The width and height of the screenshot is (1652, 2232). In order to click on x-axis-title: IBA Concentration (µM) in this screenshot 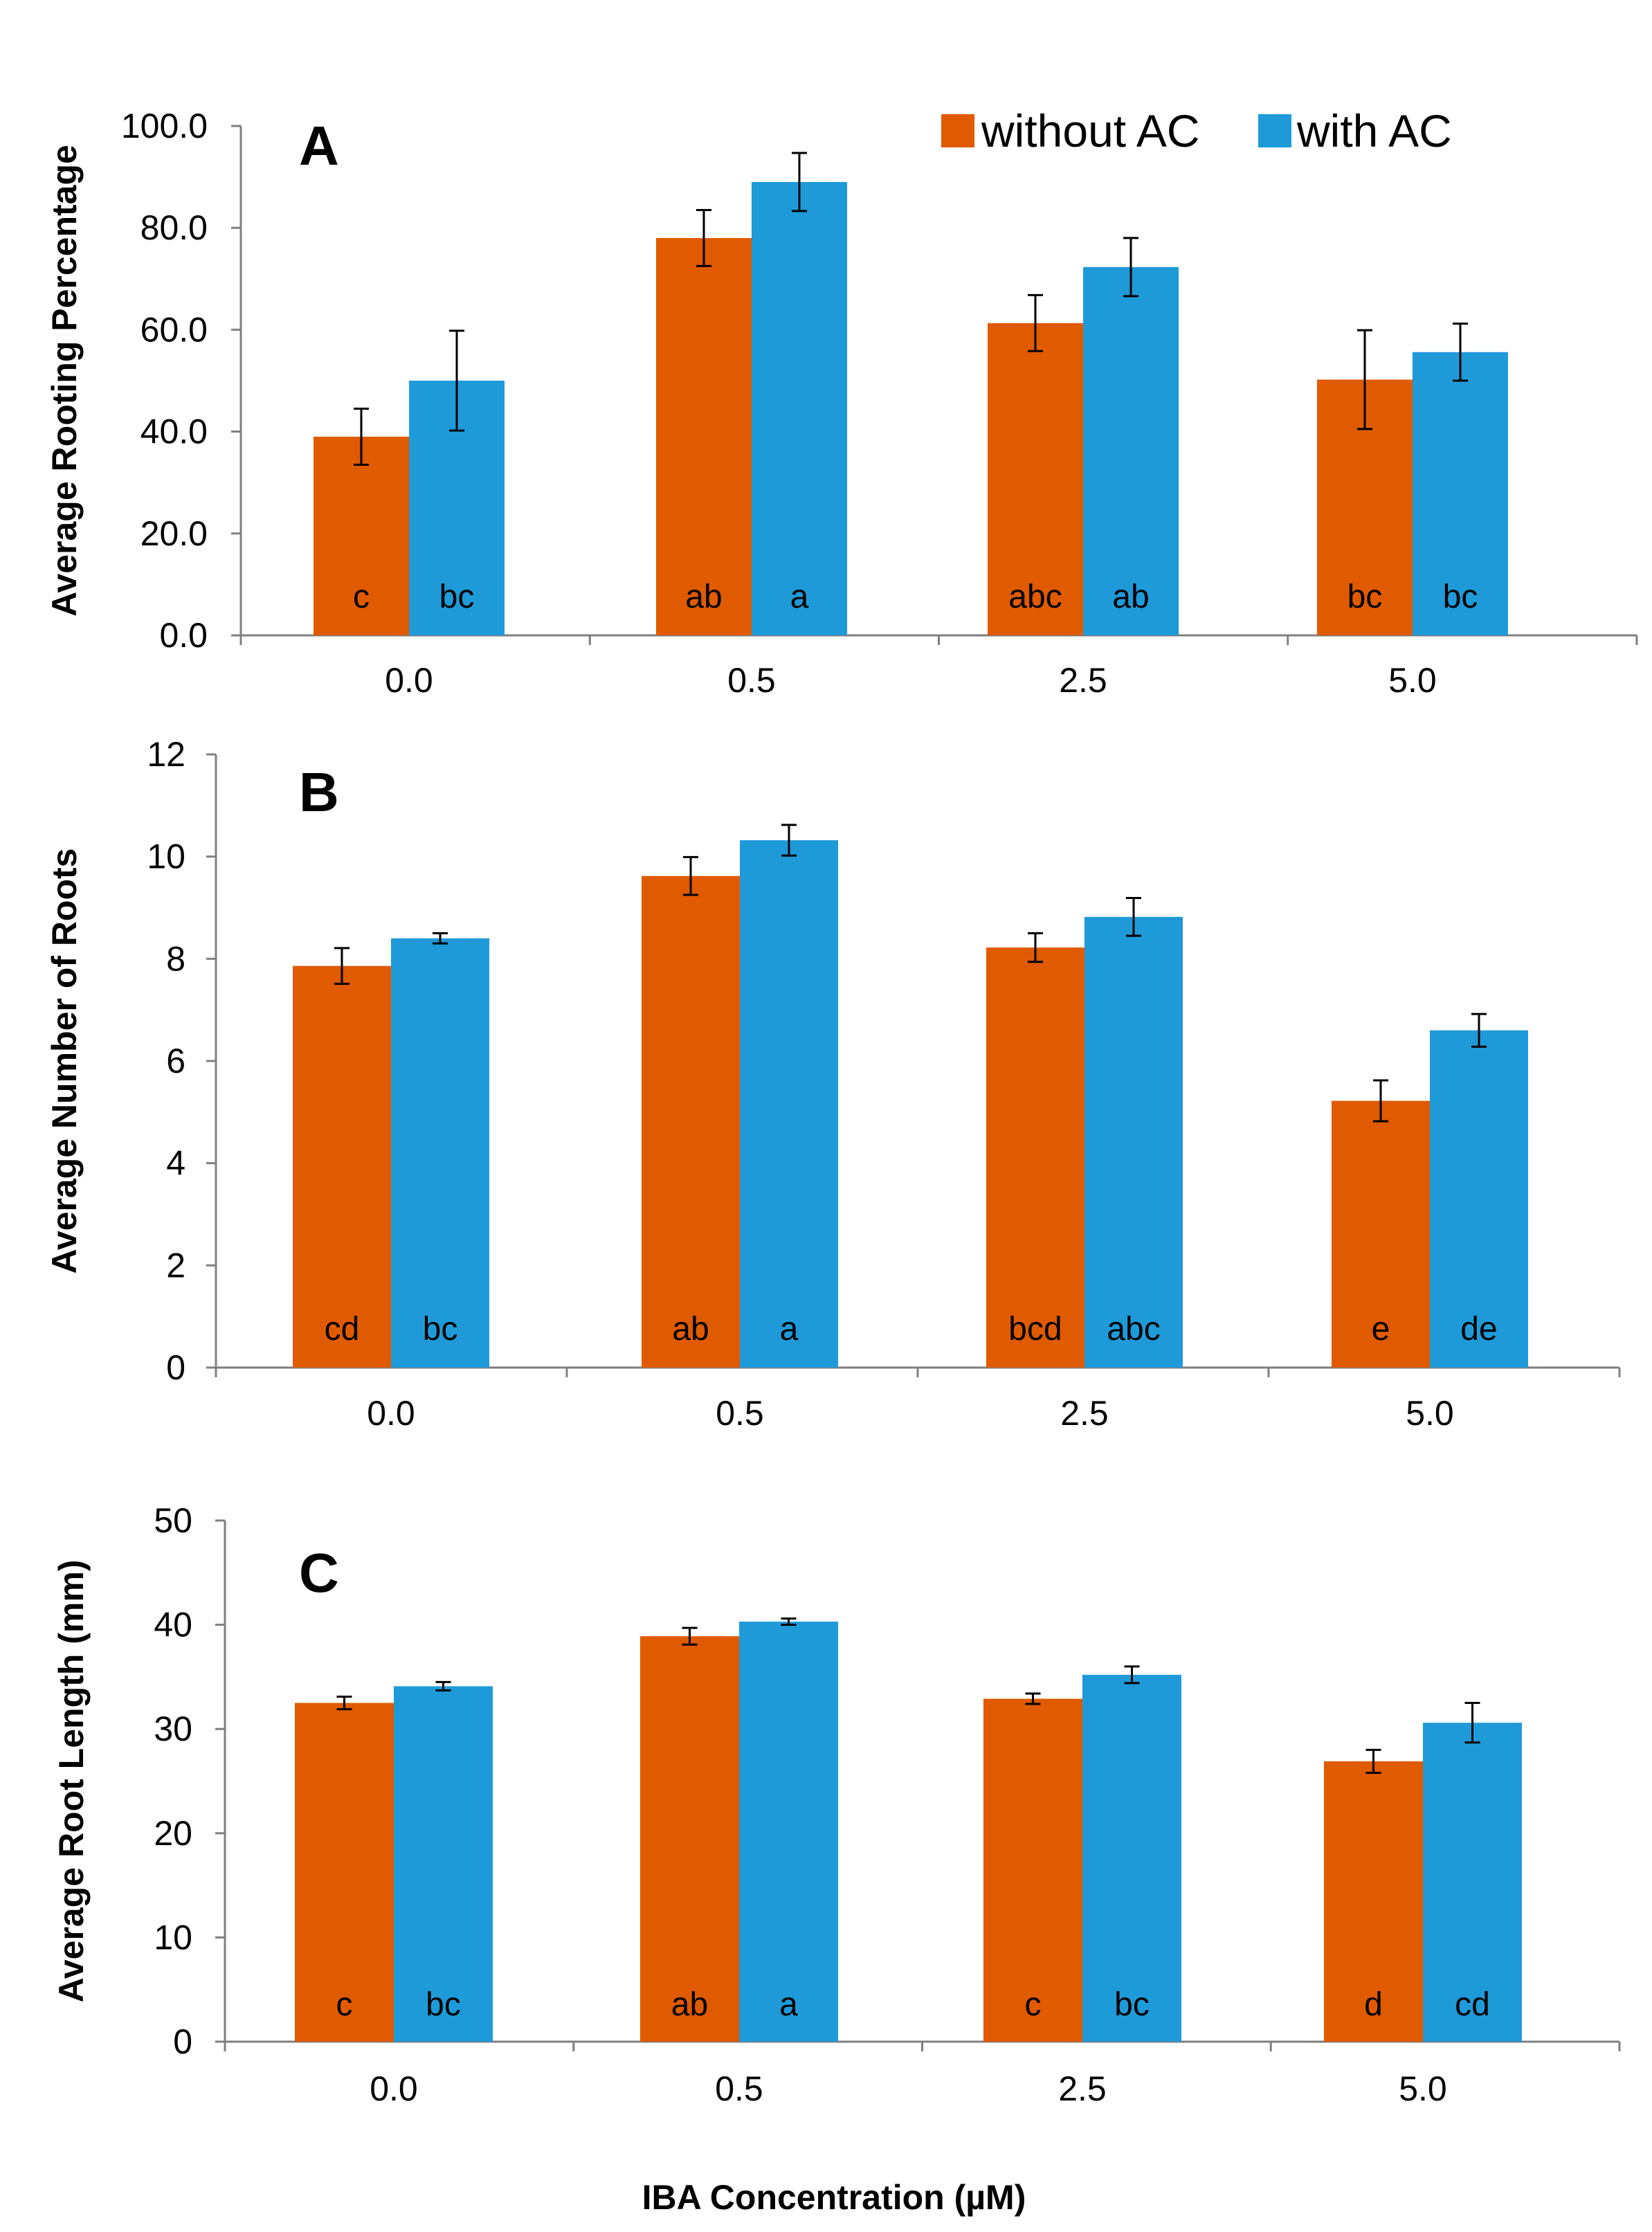, I will do `click(834, 2197)`.